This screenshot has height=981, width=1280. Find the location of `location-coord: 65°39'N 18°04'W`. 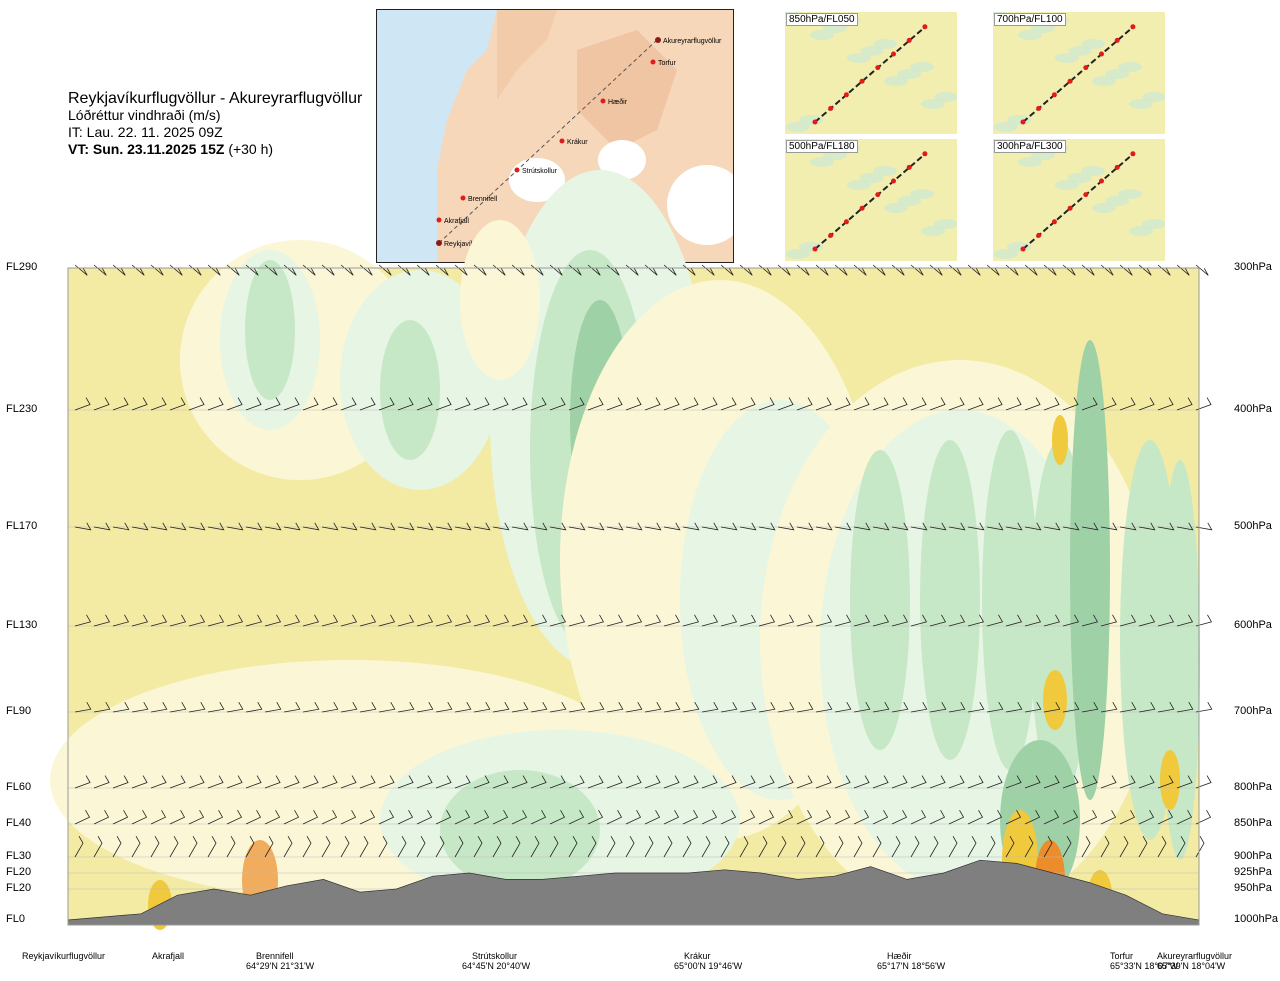

location-coord: 65°39'N 18°04'W is located at coordinates (1191, 966).